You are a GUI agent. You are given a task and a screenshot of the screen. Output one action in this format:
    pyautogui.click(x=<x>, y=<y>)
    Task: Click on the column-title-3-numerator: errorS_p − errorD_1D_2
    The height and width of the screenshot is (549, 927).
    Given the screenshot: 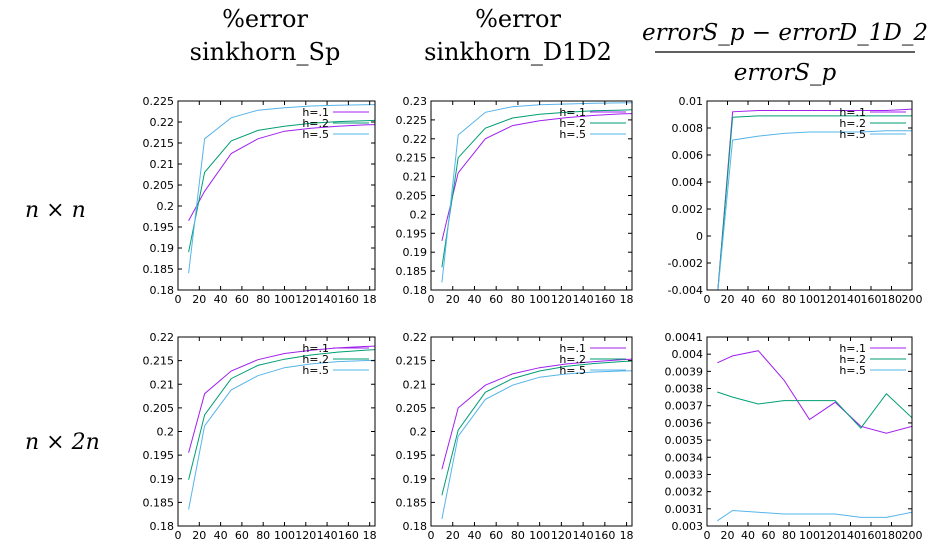 What is the action you would take?
    pyautogui.click(x=784, y=33)
    